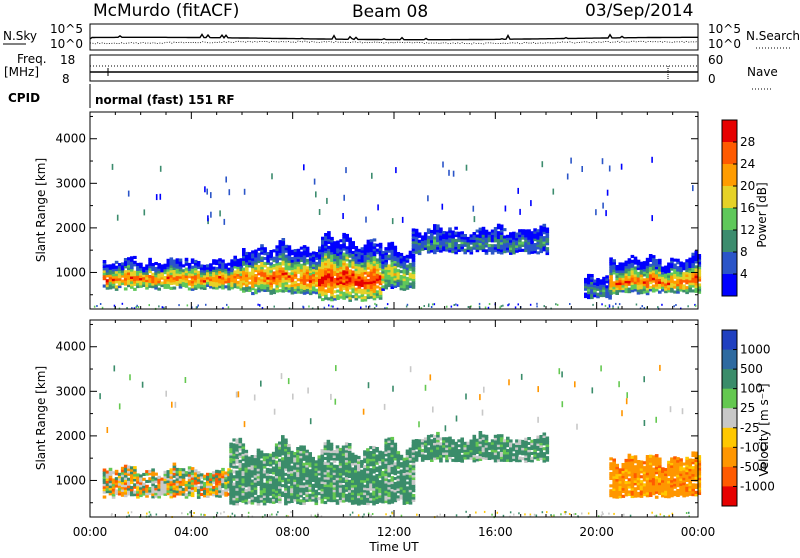  Describe the element at coordinates (729, 241) in the screenshot. I see `power-colorbar-segment` at that location.